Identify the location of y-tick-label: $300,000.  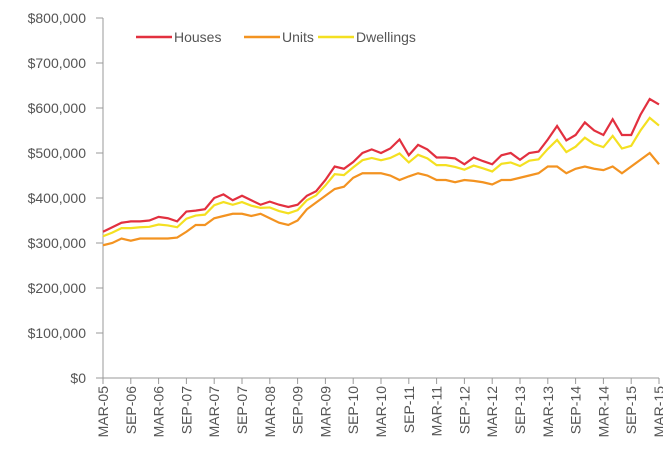
(57, 243).